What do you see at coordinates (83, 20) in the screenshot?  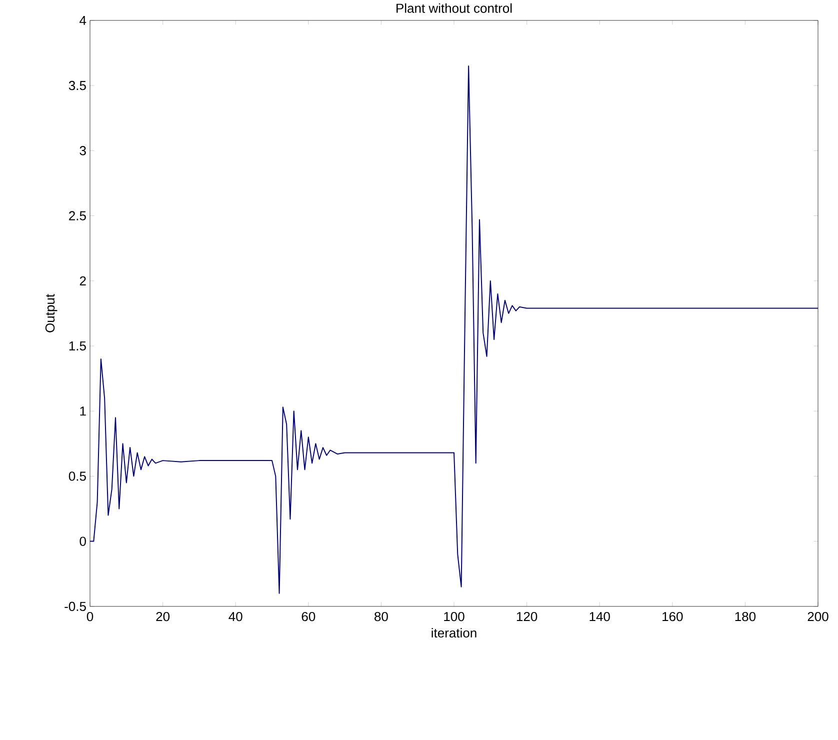 I see `y-tick-label: 4` at bounding box center [83, 20].